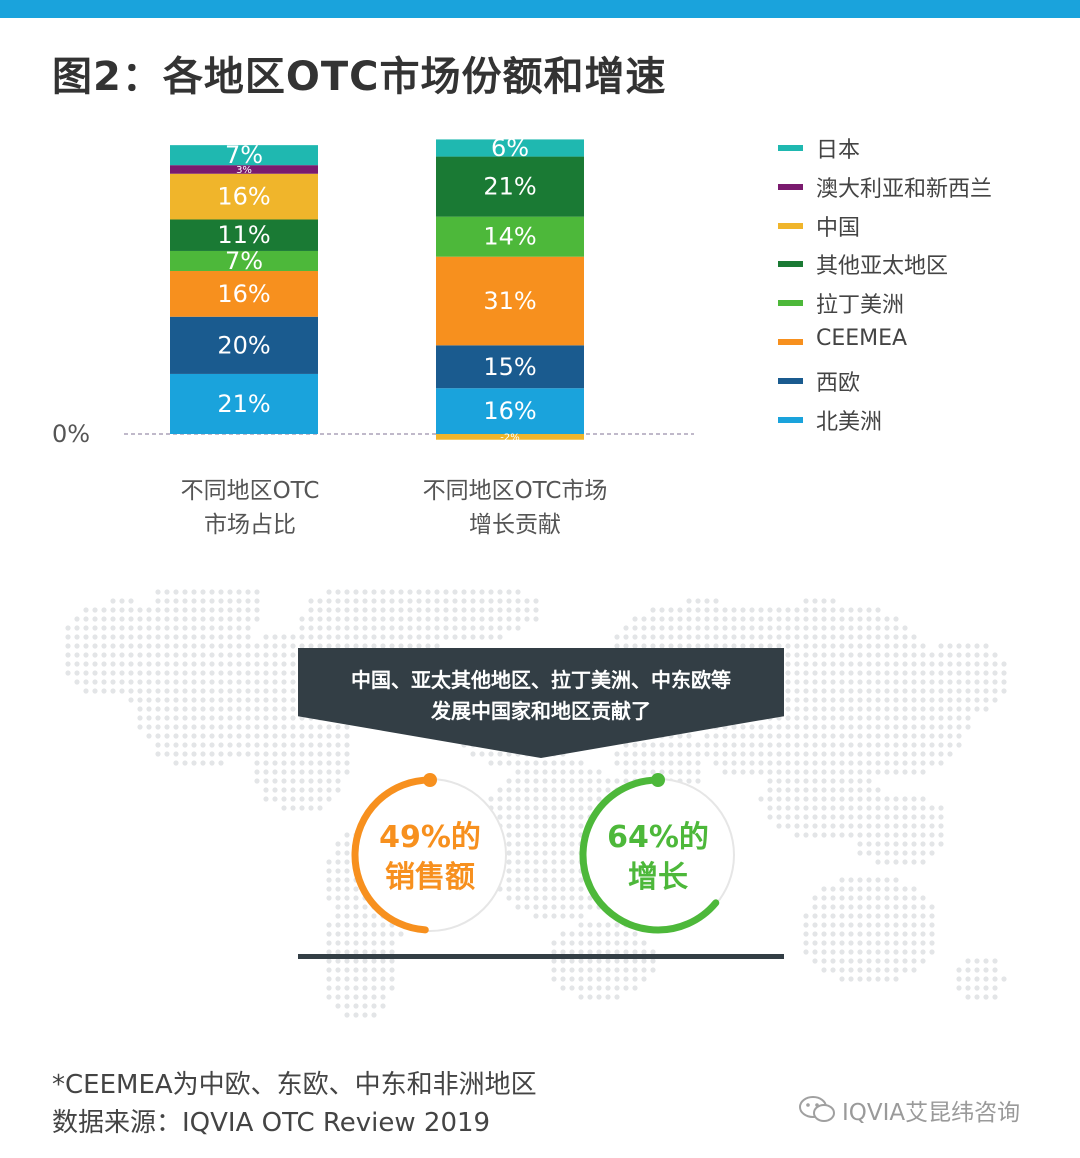 The width and height of the screenshot is (1080, 1158). Describe the element at coordinates (250, 525) in the screenshot. I see `category-label-share-line2: 市场占比` at that location.